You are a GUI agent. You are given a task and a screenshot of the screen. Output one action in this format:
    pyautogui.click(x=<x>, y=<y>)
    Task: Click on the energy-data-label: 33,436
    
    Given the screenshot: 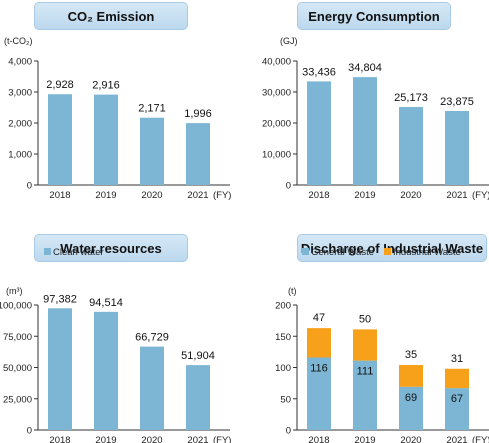 What is the action you would take?
    pyautogui.click(x=319, y=72)
    